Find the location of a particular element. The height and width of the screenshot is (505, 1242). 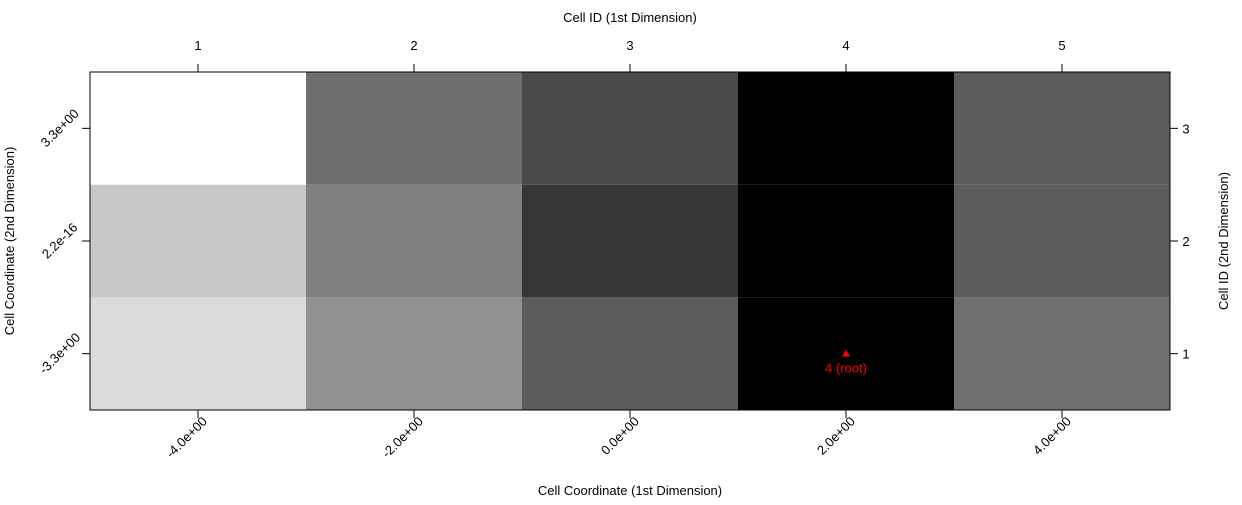

x-axis-title: Cell Coordinate (1st Dimension) is located at coordinates (630, 490).